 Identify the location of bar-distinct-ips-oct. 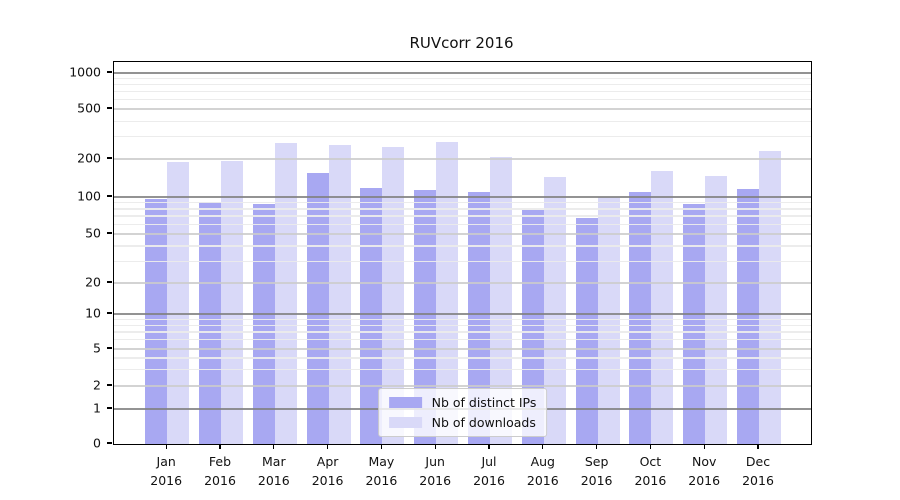
(640, 317).